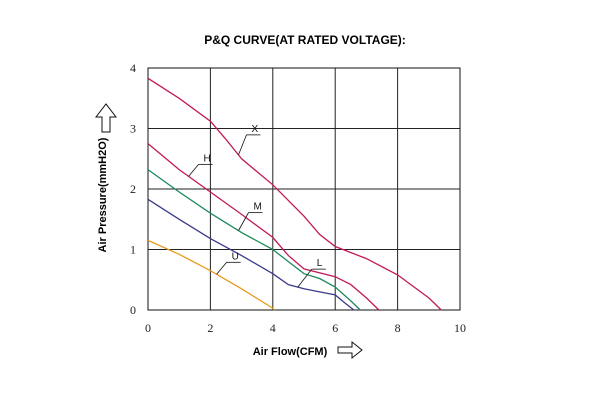 The height and width of the screenshot is (400, 600). Describe the element at coordinates (350, 350) in the screenshot. I see `right-arrow-icon` at that location.